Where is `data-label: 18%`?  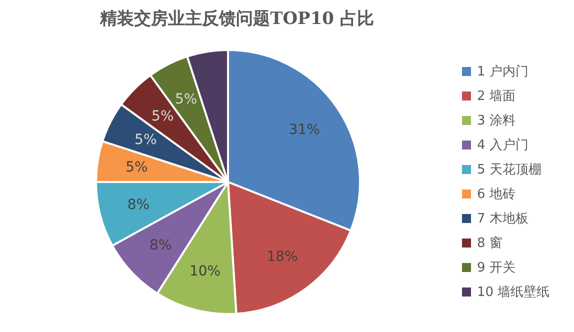
data-label: 18% is located at coordinates (282, 256).